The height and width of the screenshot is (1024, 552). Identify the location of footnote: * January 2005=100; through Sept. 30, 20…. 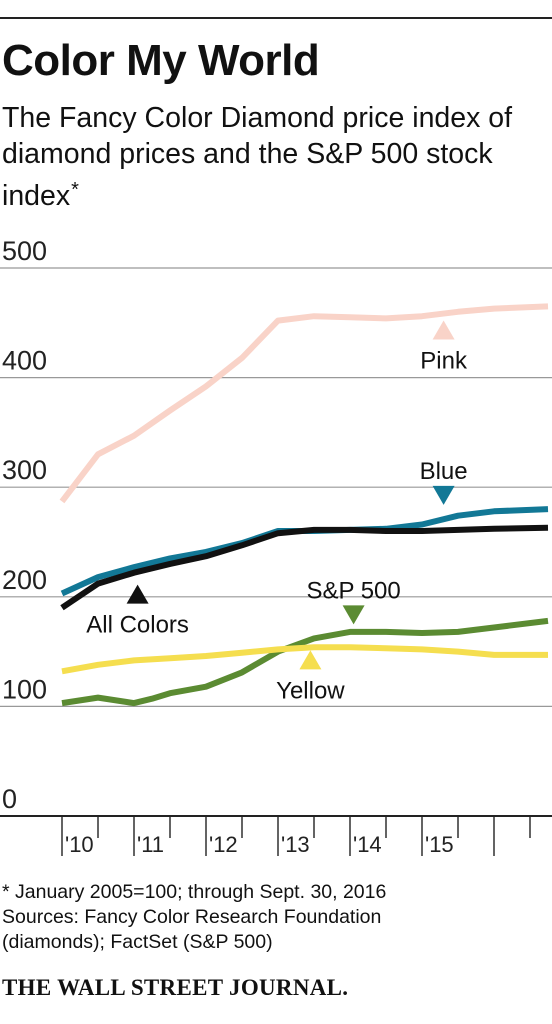
(276, 917).